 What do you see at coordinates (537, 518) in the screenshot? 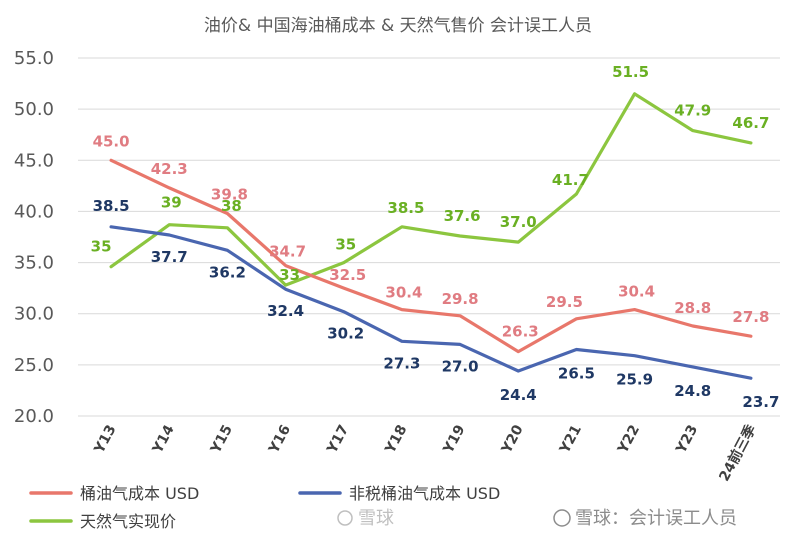
I see `watermark: 雪球 雪球：会计误工人员` at bounding box center [537, 518].